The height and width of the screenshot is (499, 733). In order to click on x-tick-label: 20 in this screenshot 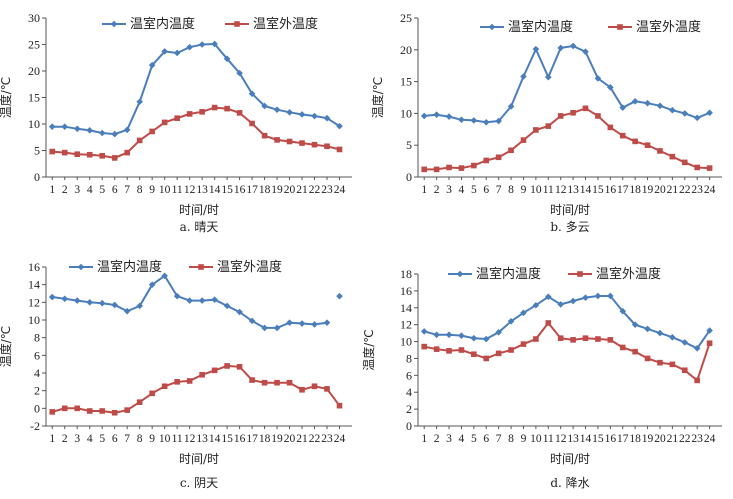, I will do `click(660, 190)`.